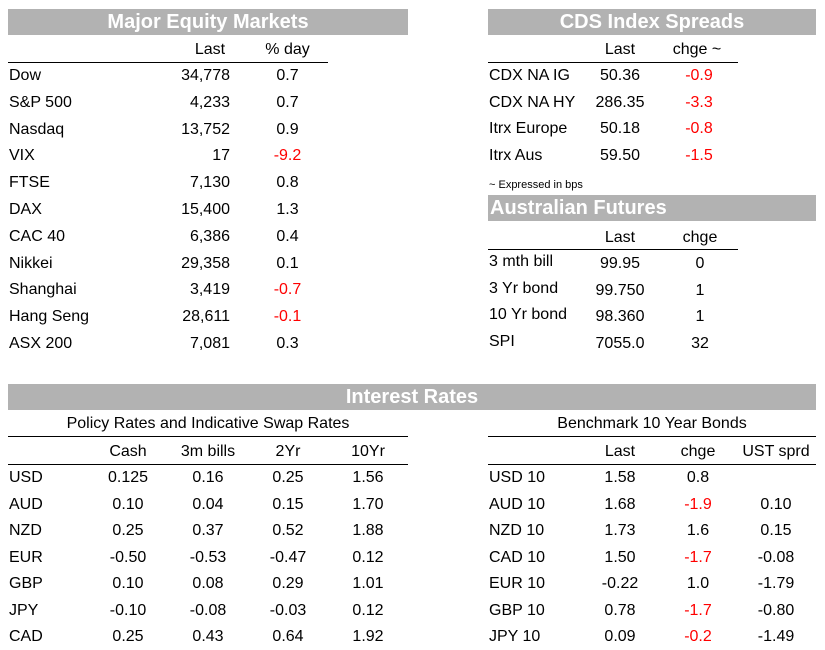 The image size is (825, 650). I want to click on policy-row-value: -0.50, so click(128, 557).